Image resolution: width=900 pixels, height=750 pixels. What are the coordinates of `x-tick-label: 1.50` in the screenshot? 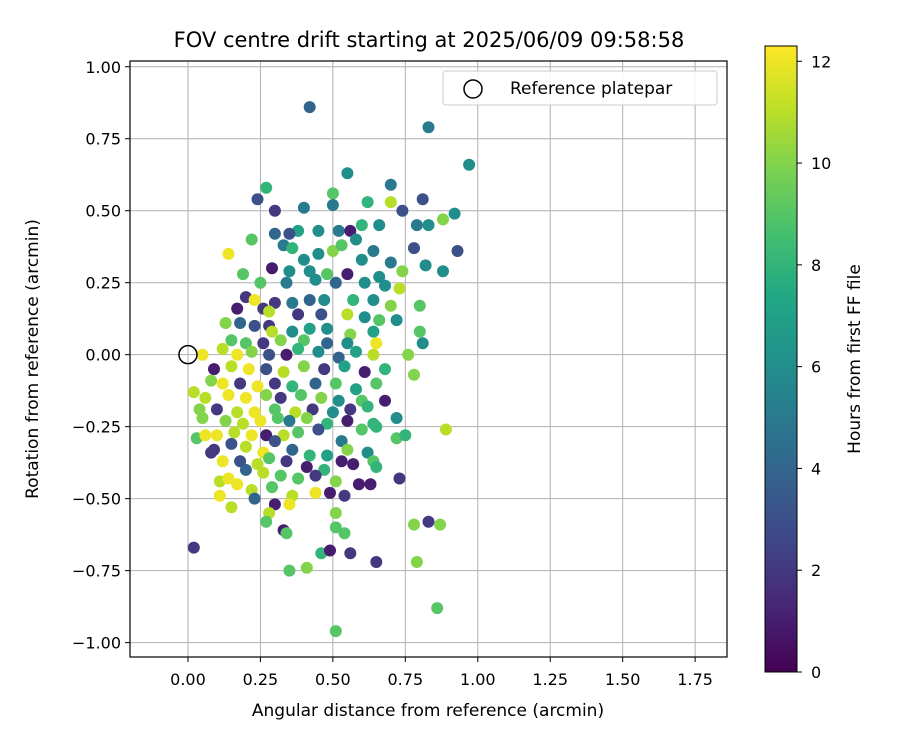 It's located at (623, 679).